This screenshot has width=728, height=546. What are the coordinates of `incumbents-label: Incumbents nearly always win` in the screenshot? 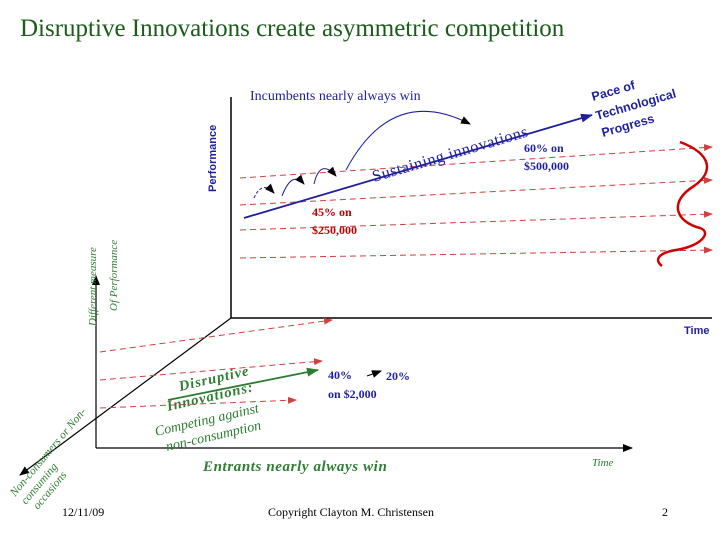 It's located at (335, 96).